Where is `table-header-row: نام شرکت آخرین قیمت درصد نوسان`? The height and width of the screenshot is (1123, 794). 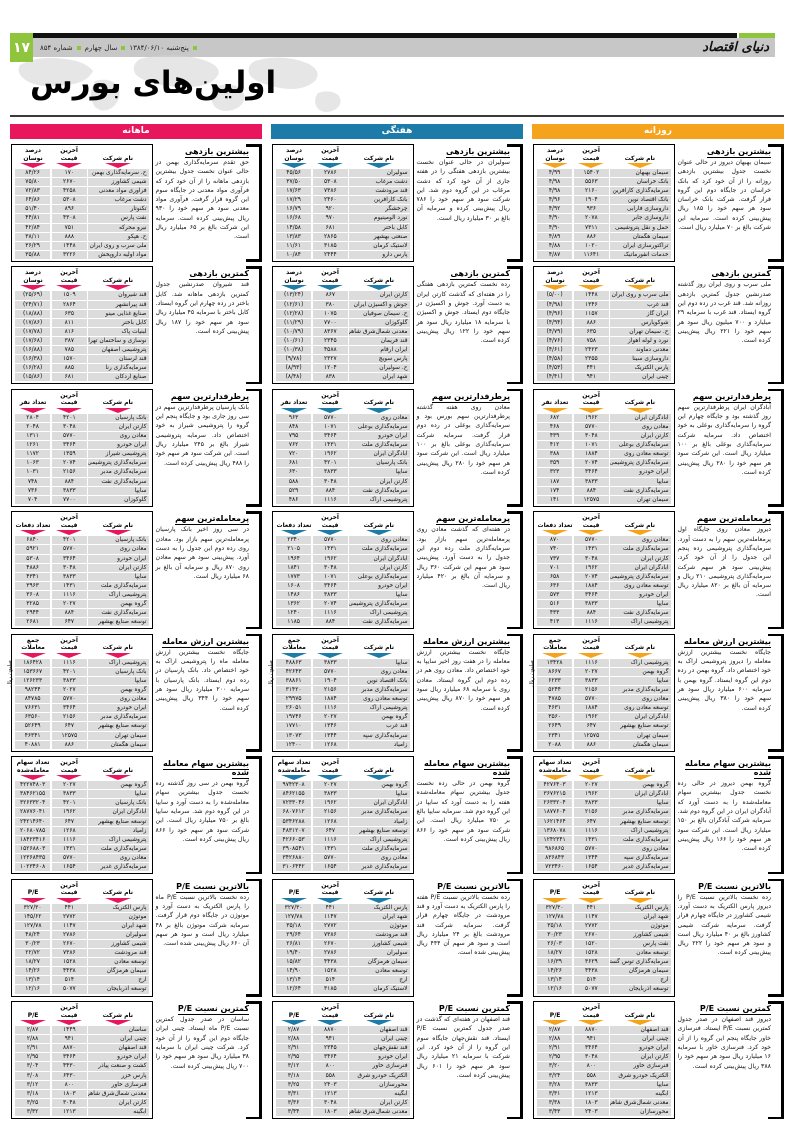 table-header-row: نام شرکت آخرین قیمت درصد نوسان is located at coordinates (604, 276).